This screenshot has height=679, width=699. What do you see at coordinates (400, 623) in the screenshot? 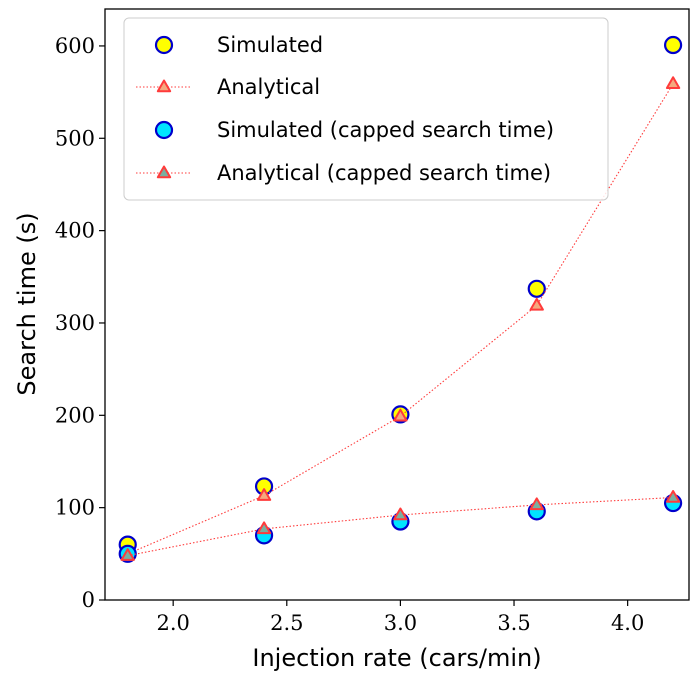
I see `x-tick-label: 3.0` at bounding box center [400, 623].